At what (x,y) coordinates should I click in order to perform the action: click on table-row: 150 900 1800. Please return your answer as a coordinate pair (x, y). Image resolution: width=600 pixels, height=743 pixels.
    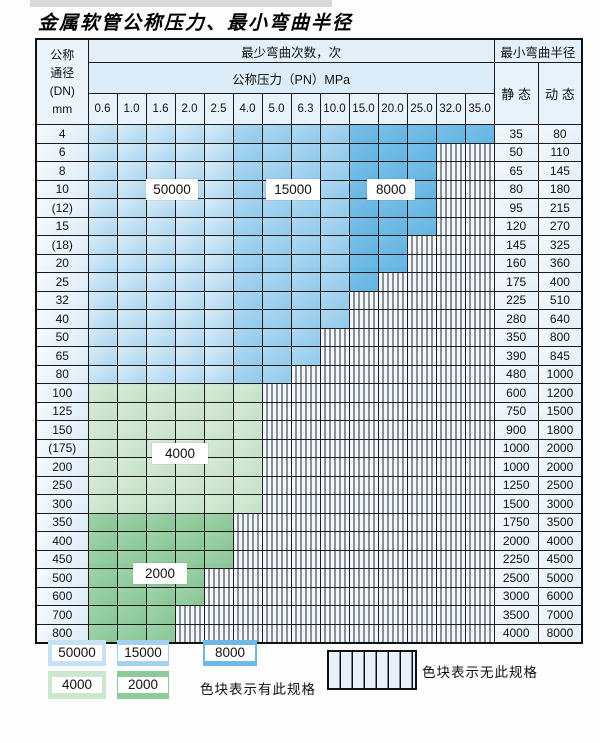
    Looking at the image, I should click on (309, 430).